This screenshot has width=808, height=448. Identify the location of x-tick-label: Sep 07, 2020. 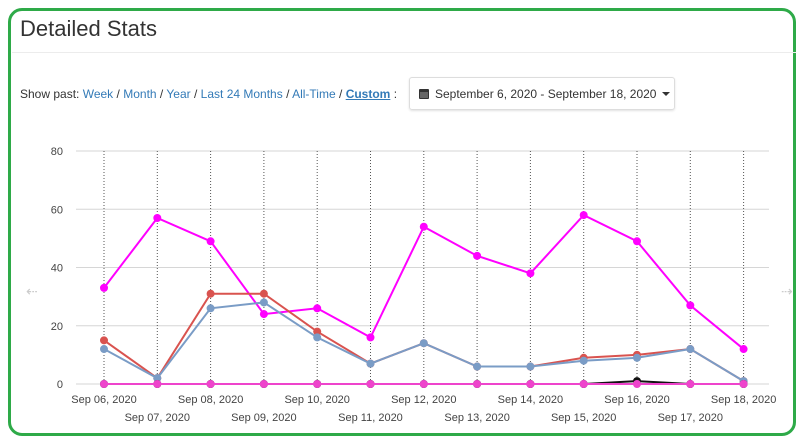
(157, 418).